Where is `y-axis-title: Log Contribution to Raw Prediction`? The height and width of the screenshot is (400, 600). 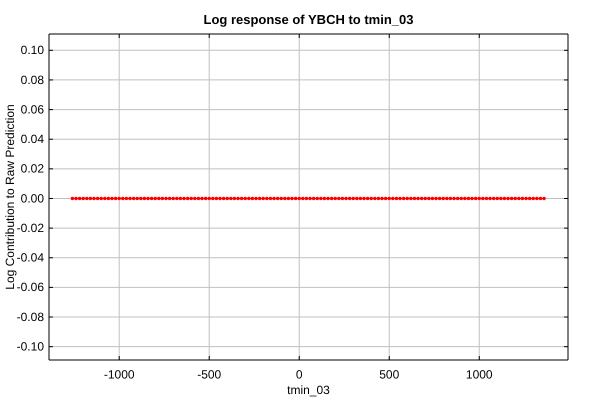
y-axis-title: Log Contribution to Raw Prediction is located at coordinates (10, 197).